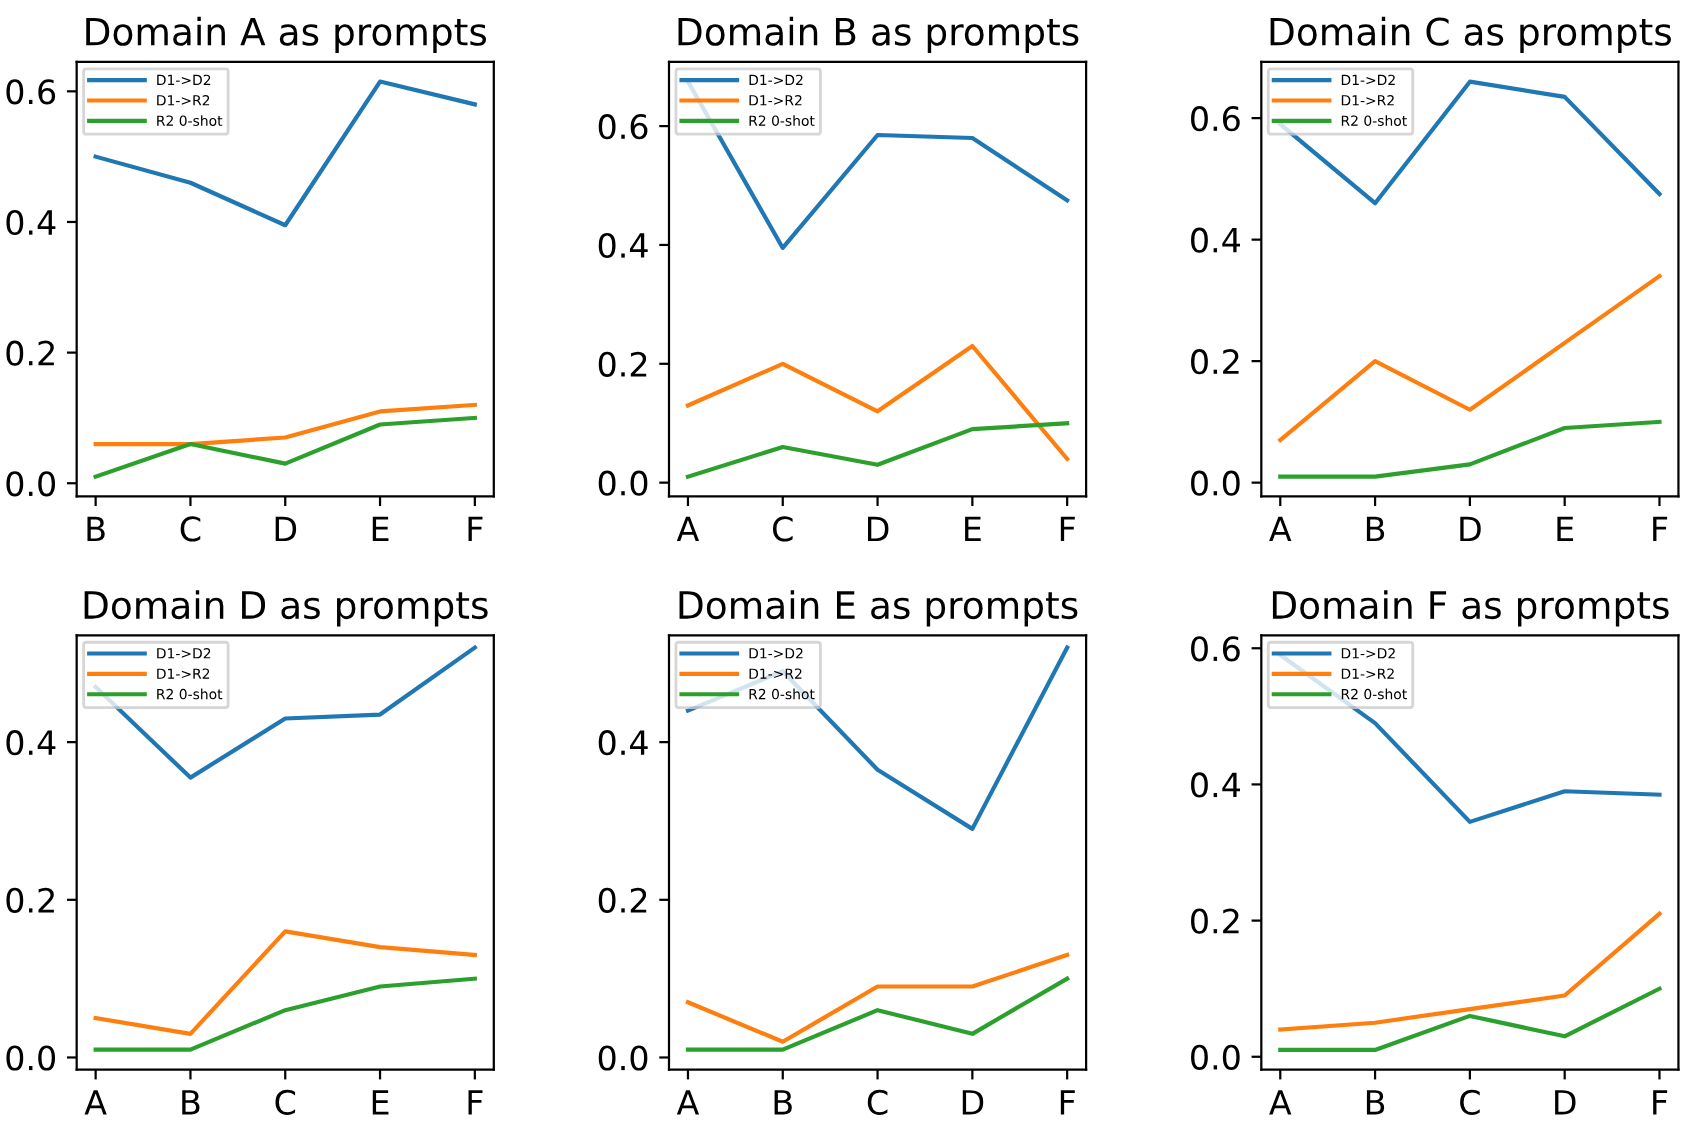 Image resolution: width=1704 pixels, height=1126 pixels. I want to click on chart-title: Domain F as prompts, so click(1470, 608).